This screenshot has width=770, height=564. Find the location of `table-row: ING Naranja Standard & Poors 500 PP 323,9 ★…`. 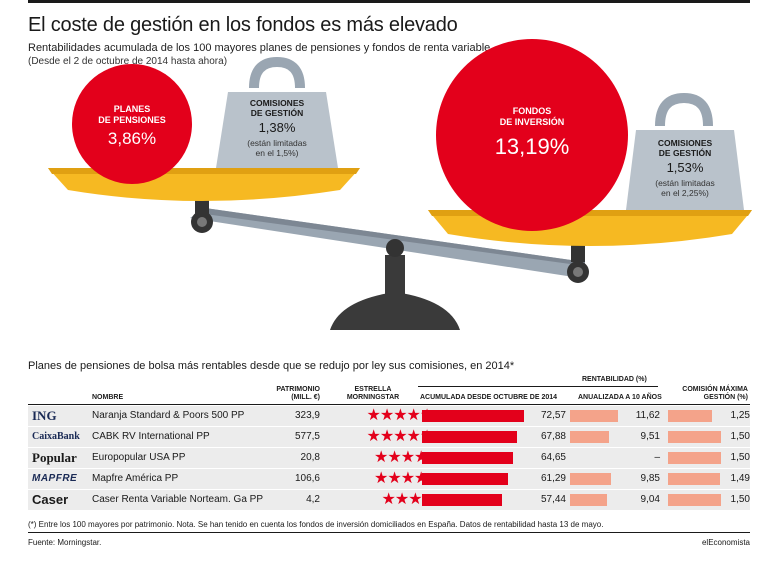

table-row: ING Naranja Standard & Poors 500 PP 323,9 ★… is located at coordinates (389, 416).